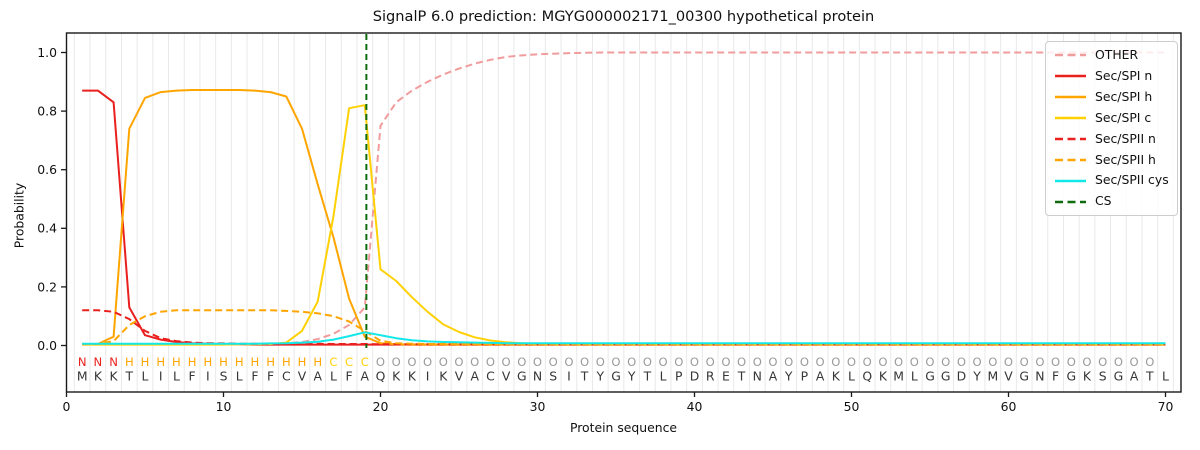 This screenshot has height=450, width=1200. What do you see at coordinates (490, 376) in the screenshot?
I see `residue-letter: C` at bounding box center [490, 376].